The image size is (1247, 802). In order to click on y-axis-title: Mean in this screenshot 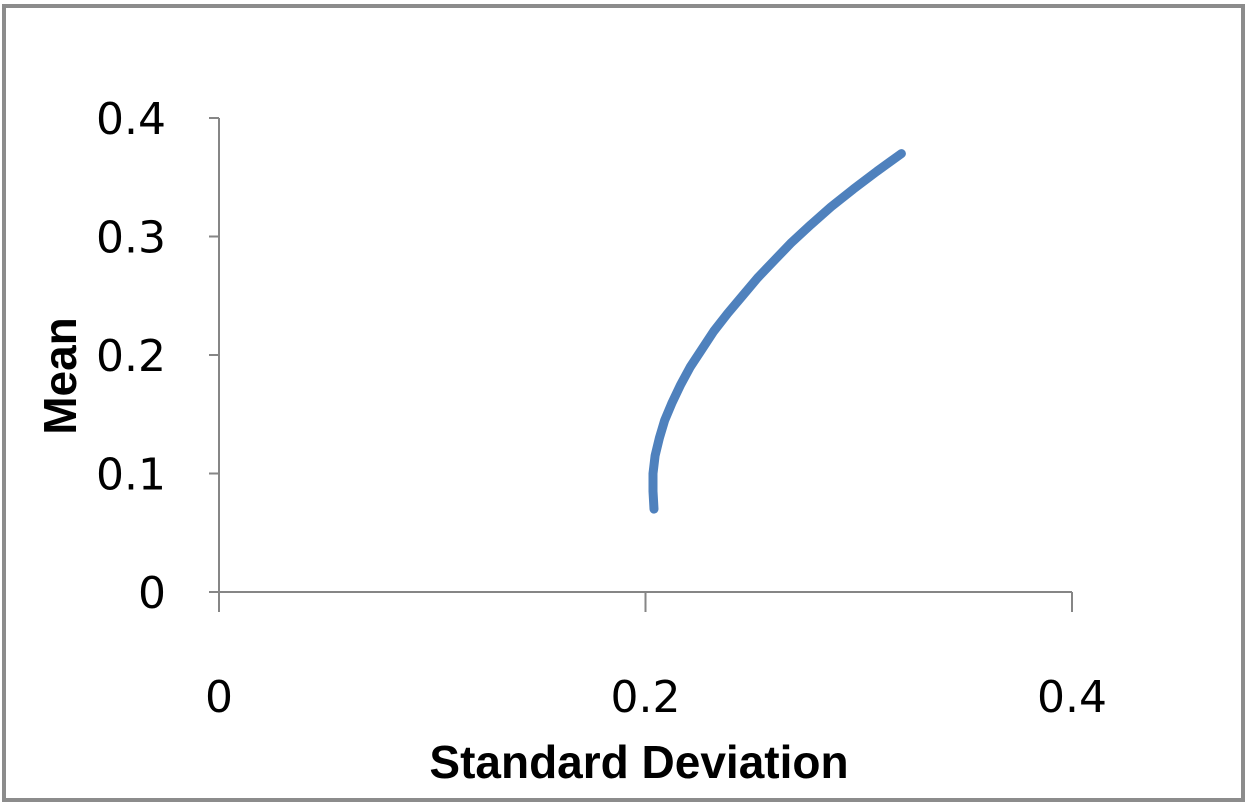, I will do `click(60, 376)`.